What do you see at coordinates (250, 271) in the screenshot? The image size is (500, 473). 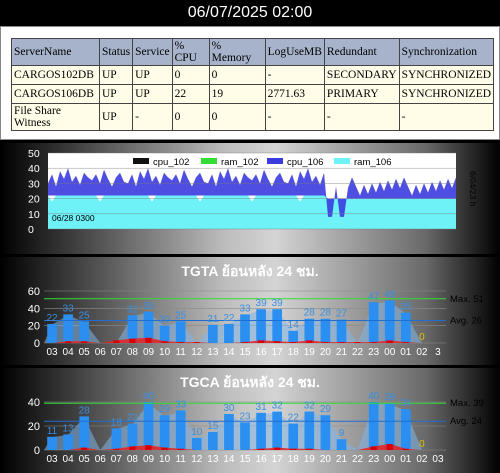 I see `tgta-chart-title: TGTA ย้อนหลัง 24 ชม.` at bounding box center [250, 271].